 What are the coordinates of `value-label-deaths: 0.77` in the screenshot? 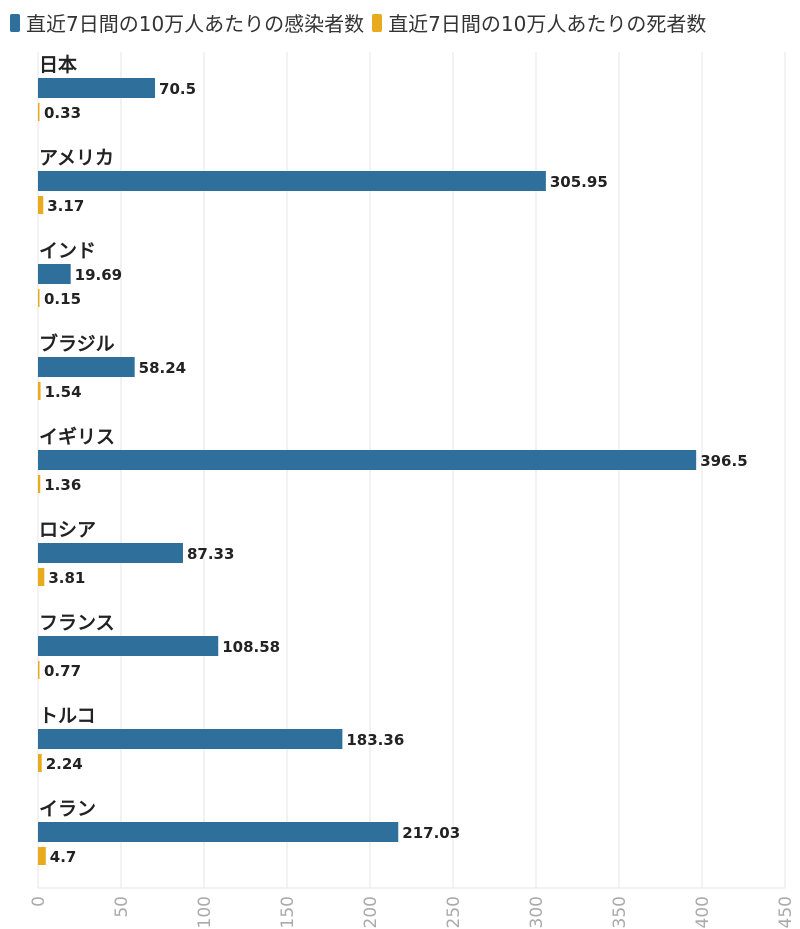 It's located at (62, 671).